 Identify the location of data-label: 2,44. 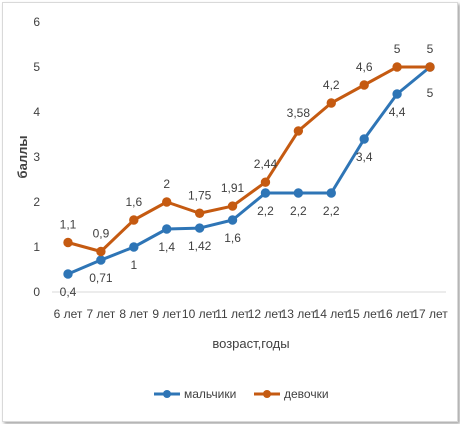
(266, 164).